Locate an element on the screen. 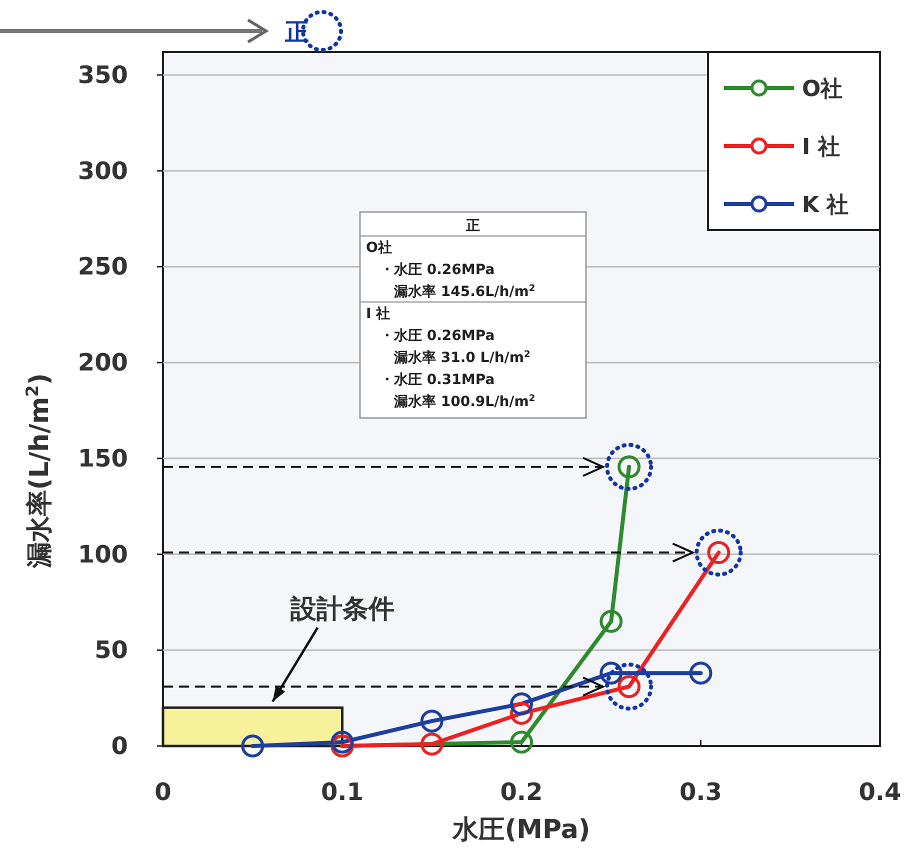  y-tick-label: 350 is located at coordinates (103, 75).